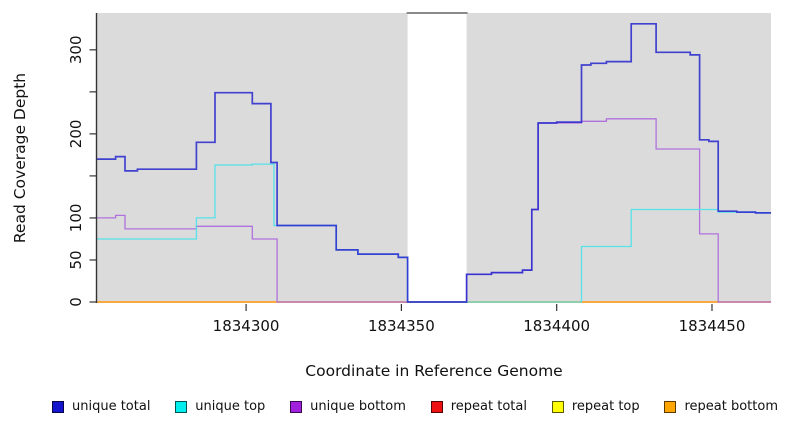 This screenshot has height=432, width=792. What do you see at coordinates (433, 371) in the screenshot?
I see `x-axis-title: Coordinate in Reference Genome` at bounding box center [433, 371].